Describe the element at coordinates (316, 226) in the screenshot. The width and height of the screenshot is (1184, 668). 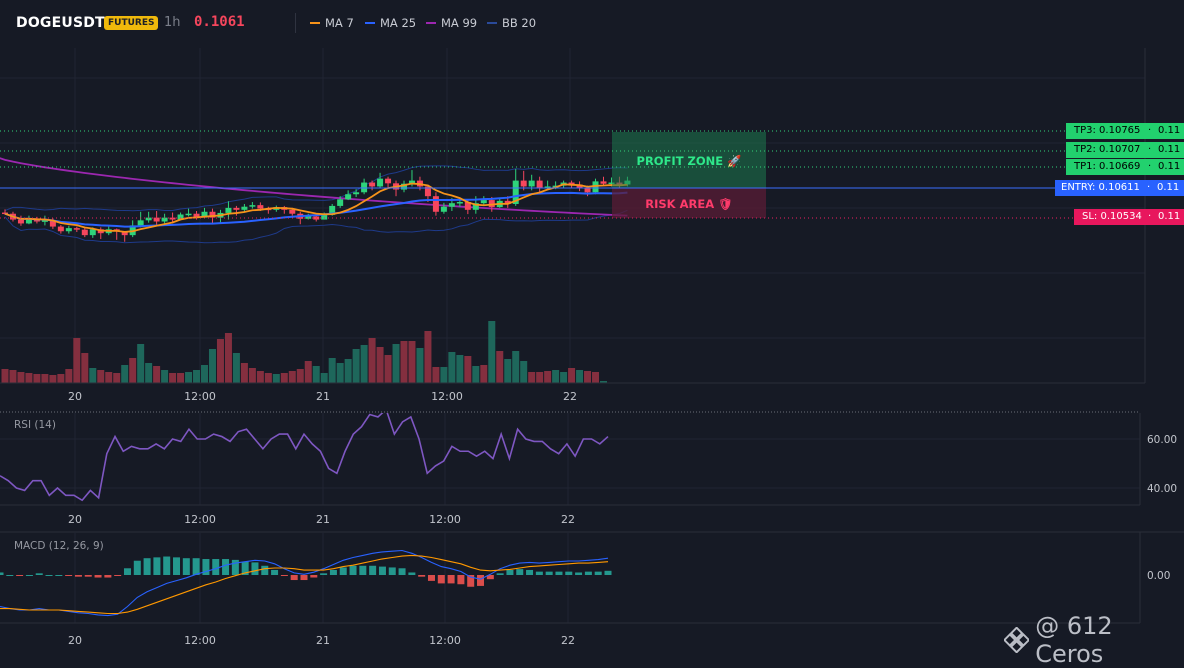
I see `bb-lower-line` at that location.